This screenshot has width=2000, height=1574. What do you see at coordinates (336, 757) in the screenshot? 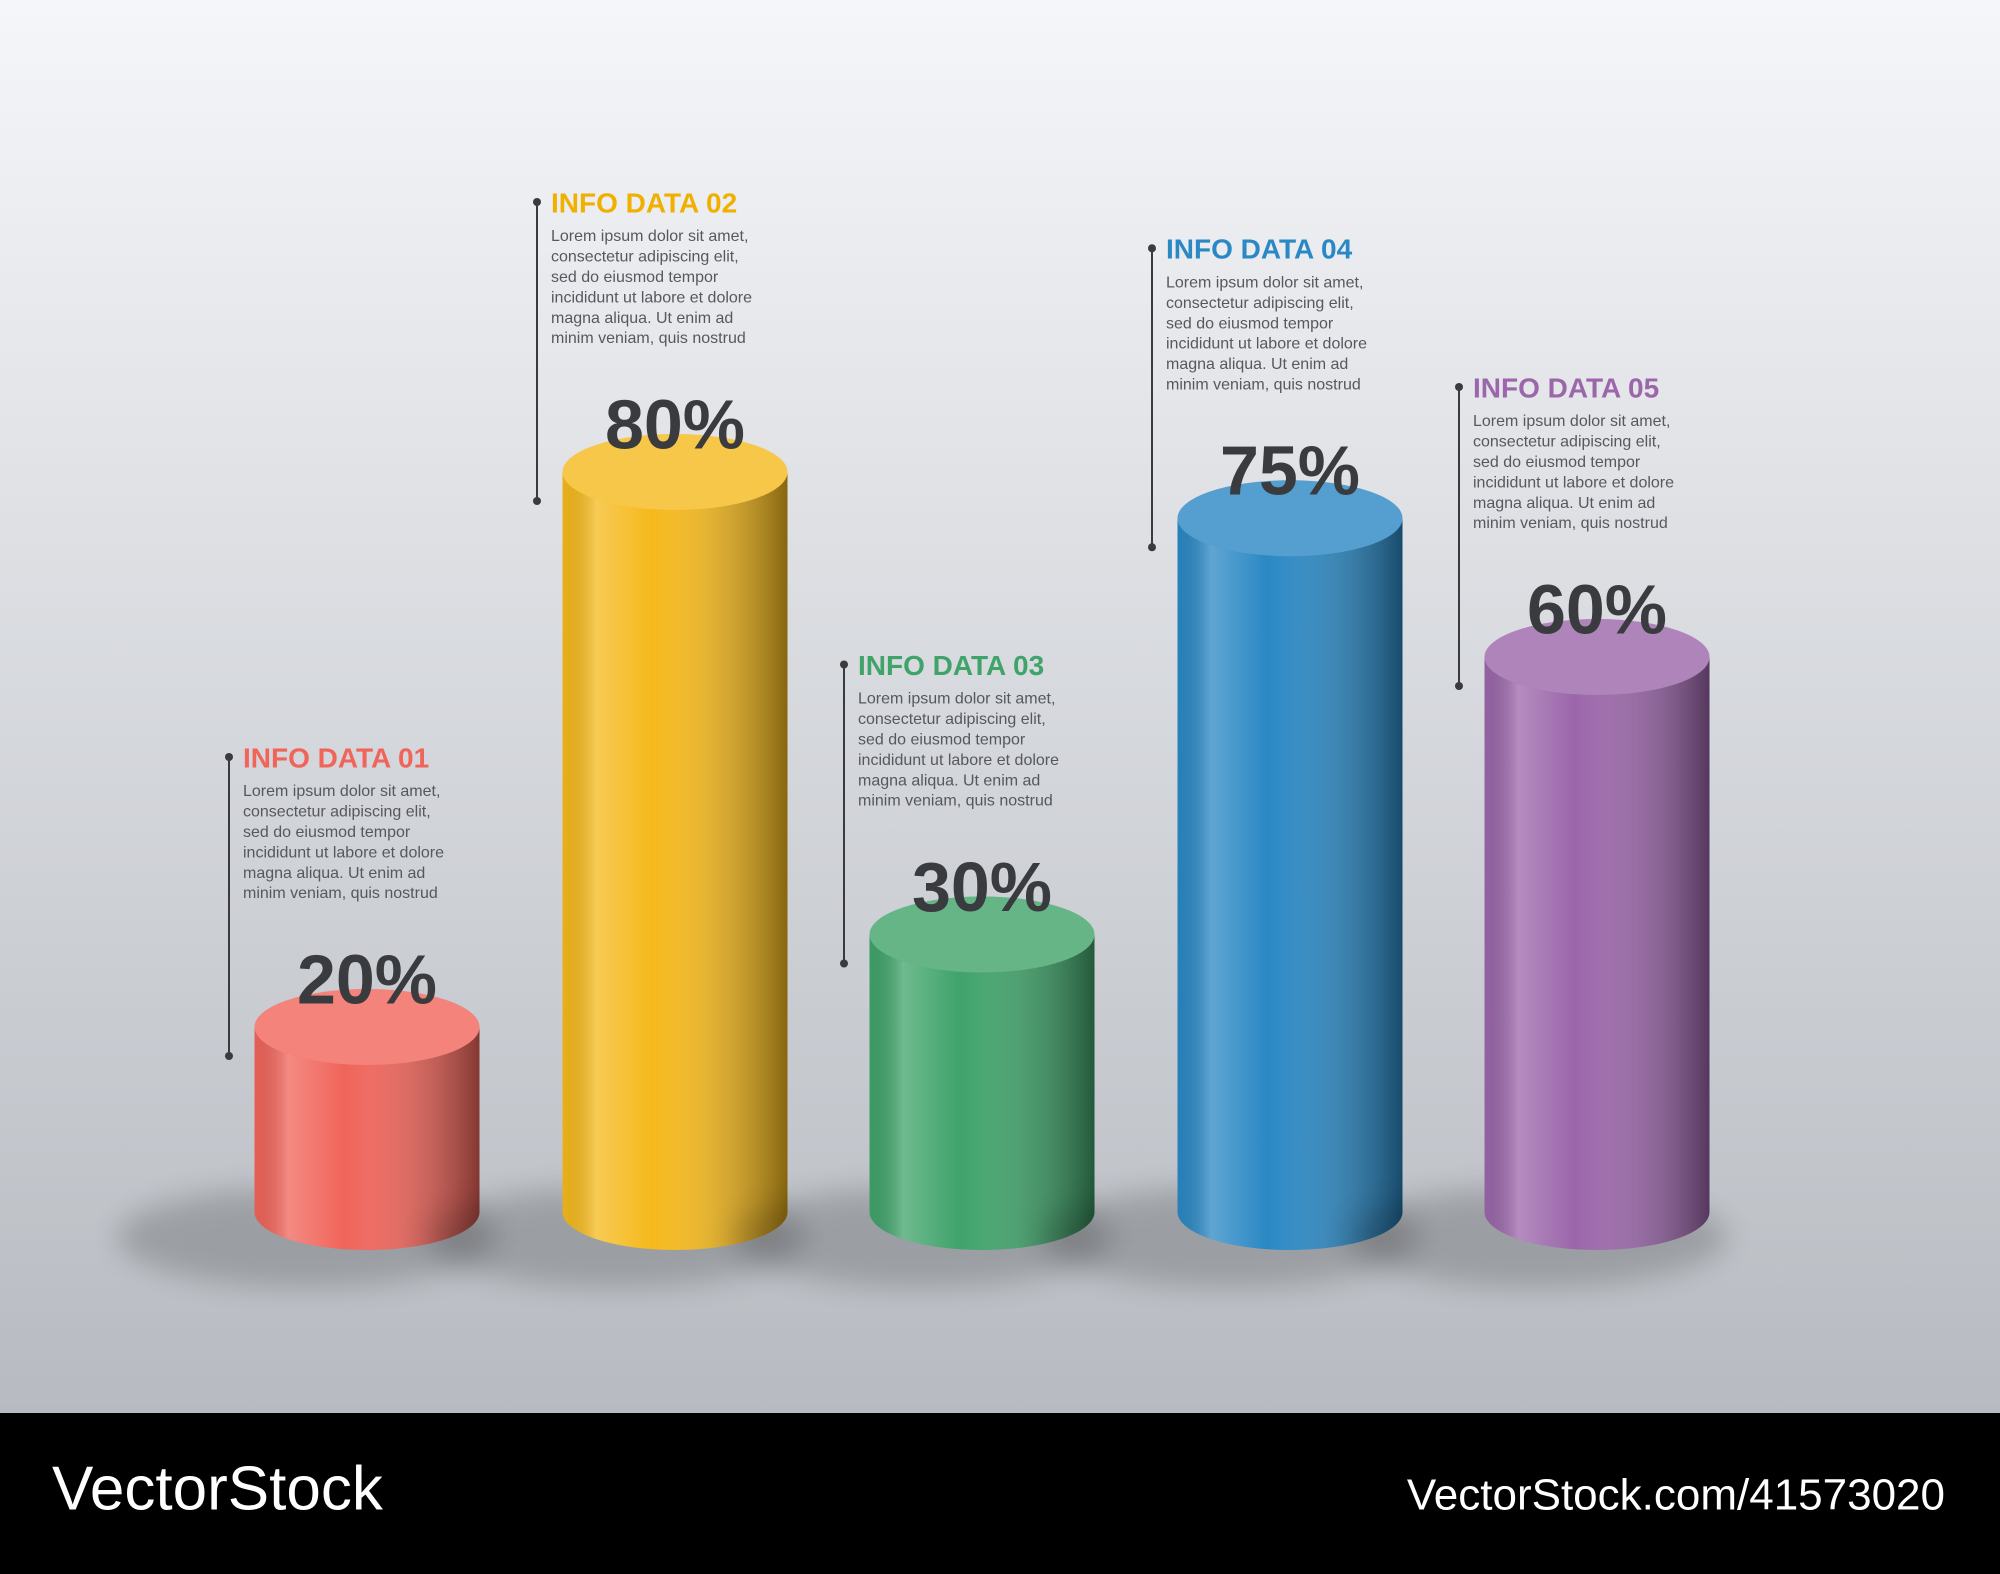
I see `category-label: INFO DATA 01` at bounding box center [336, 757].